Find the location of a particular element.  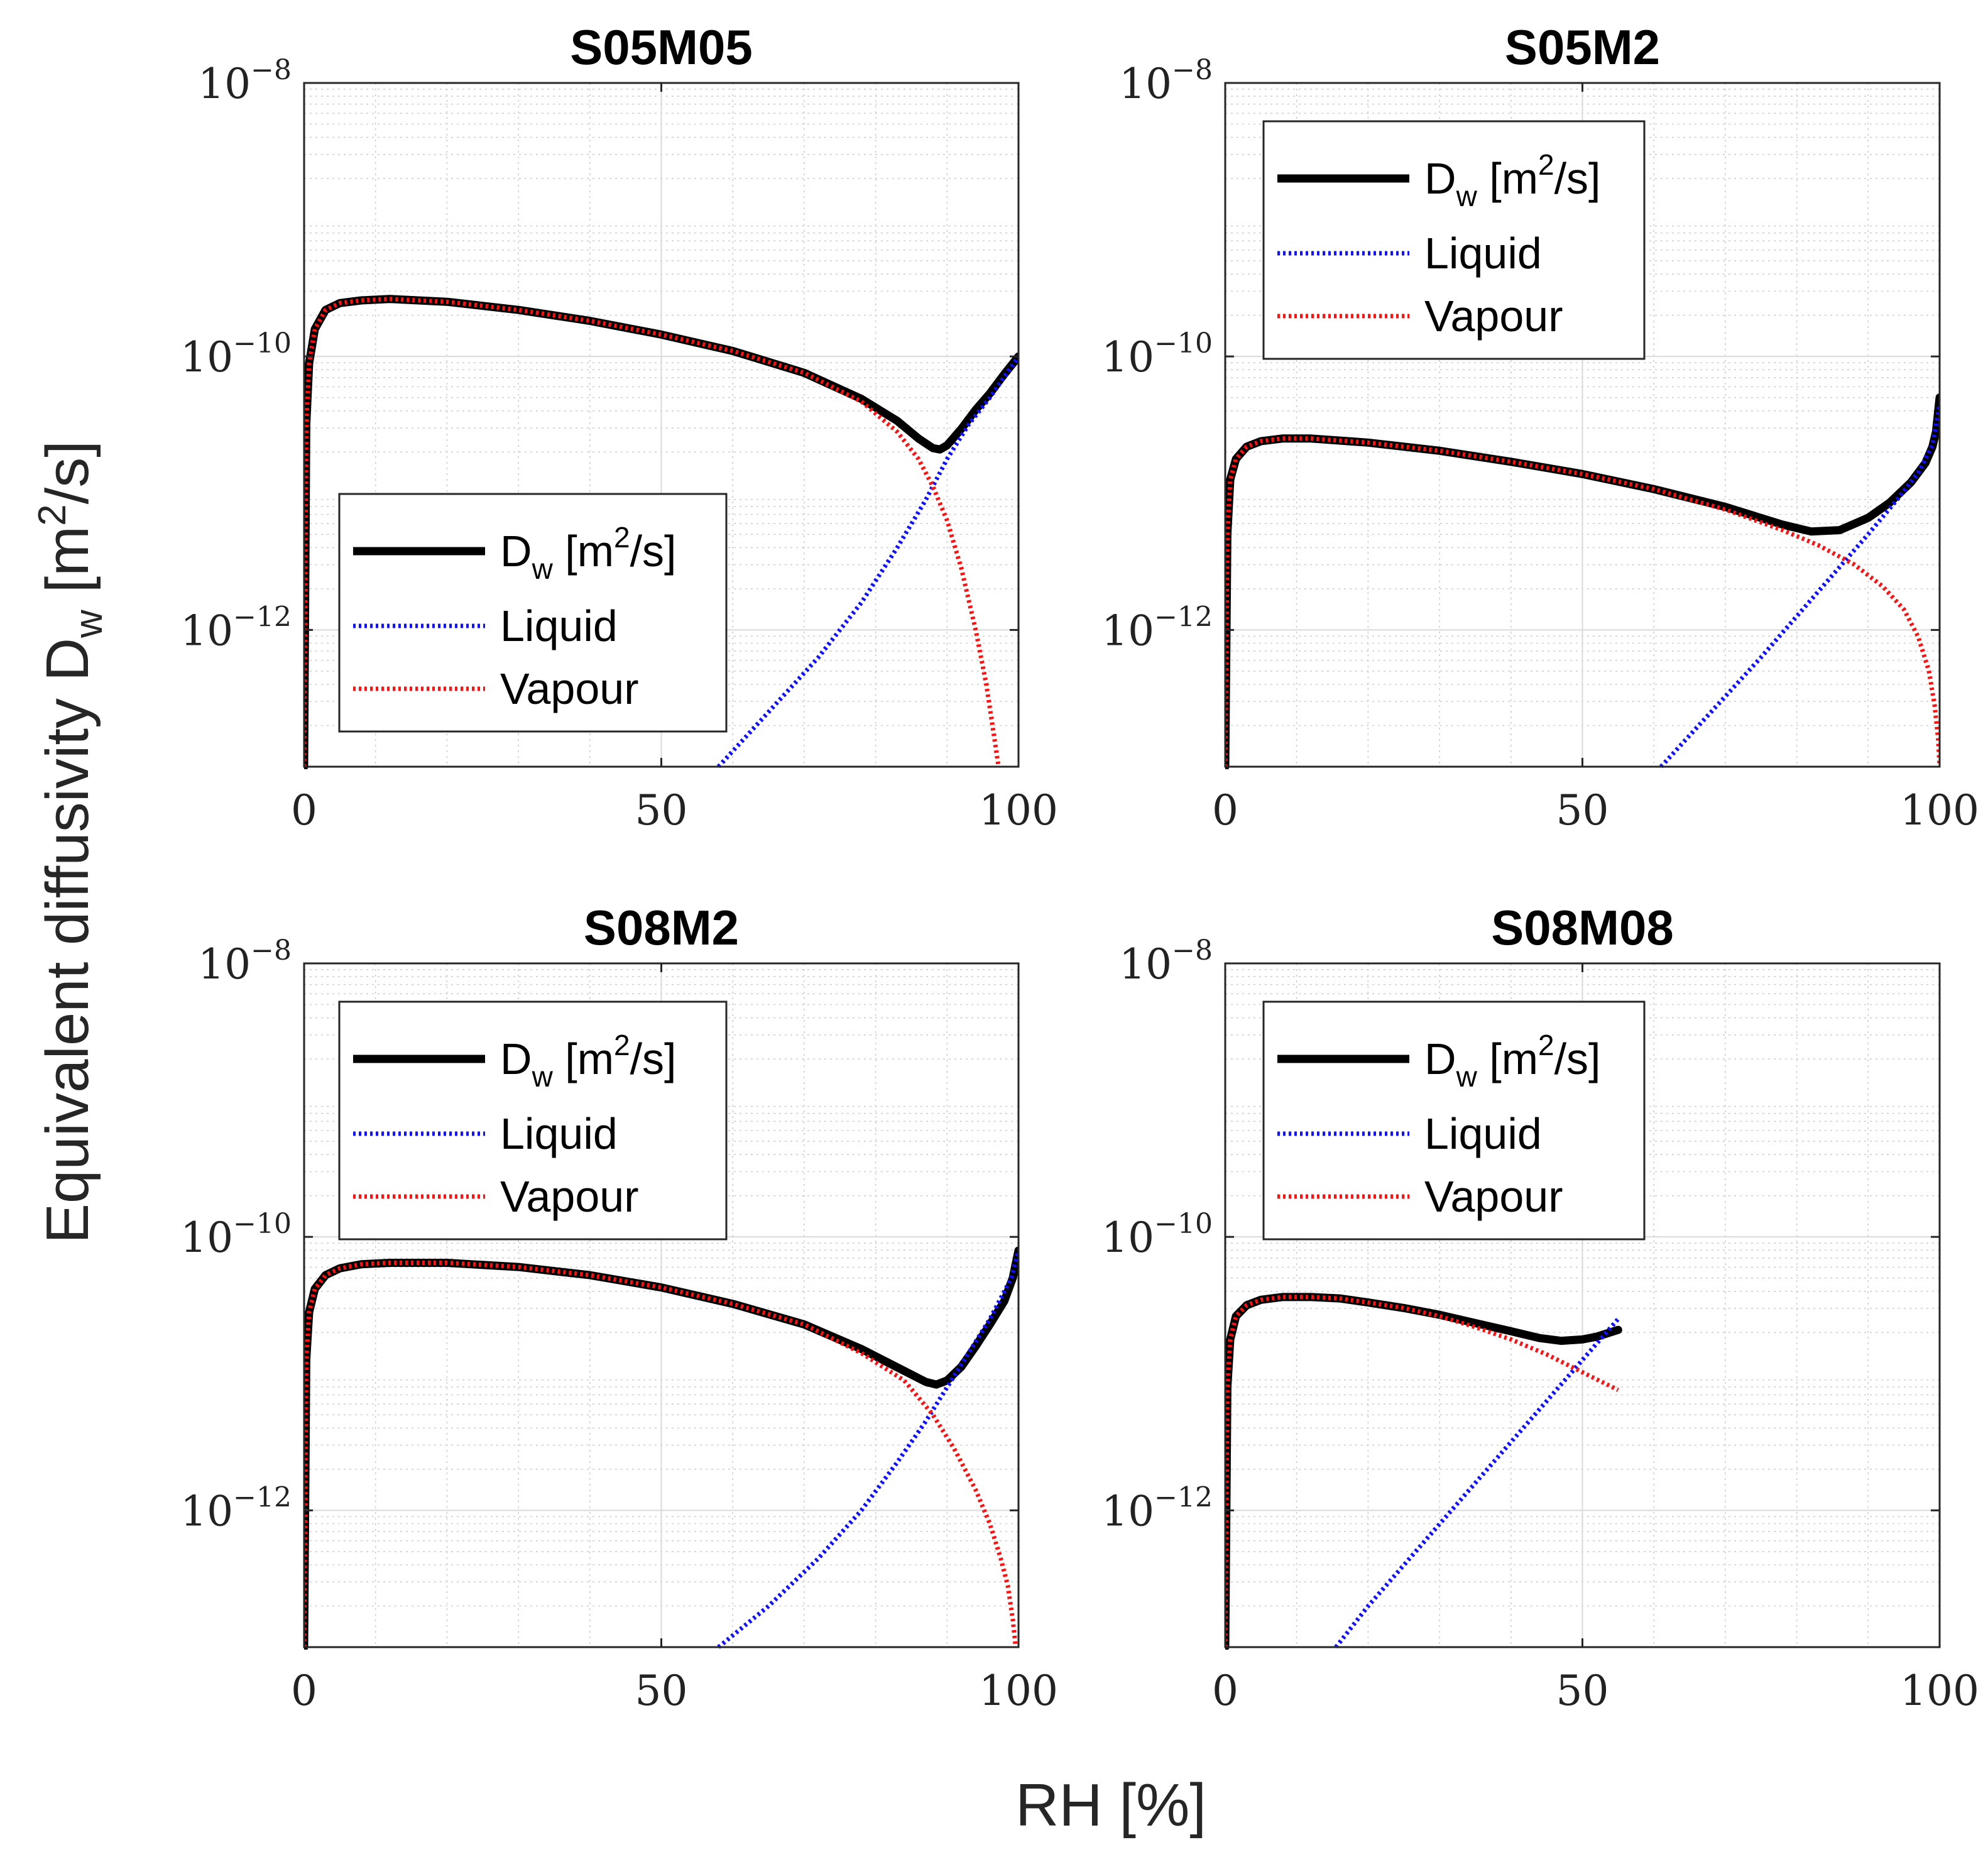

y-axis-label-open: [m is located at coordinates (67, 568).